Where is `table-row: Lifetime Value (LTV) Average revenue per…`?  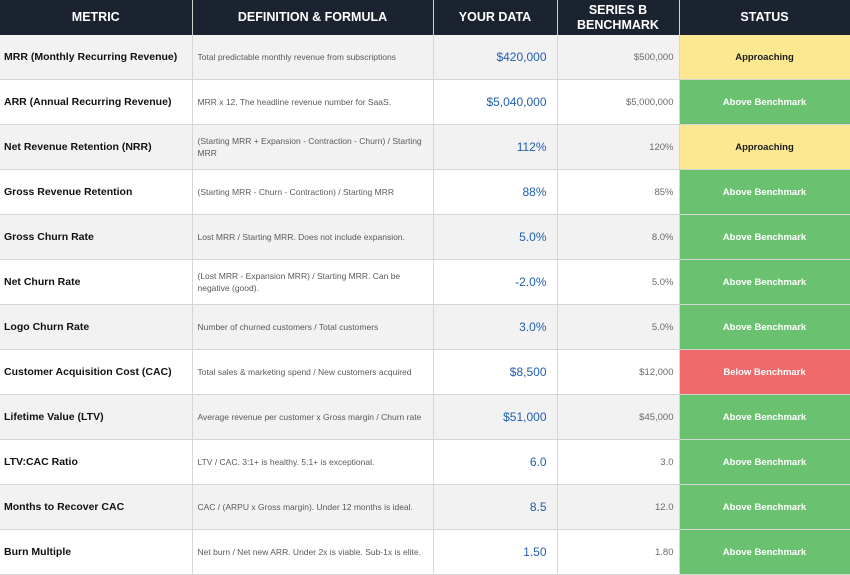
table-row: Lifetime Value (LTV) Average revenue per… is located at coordinates (425, 417).